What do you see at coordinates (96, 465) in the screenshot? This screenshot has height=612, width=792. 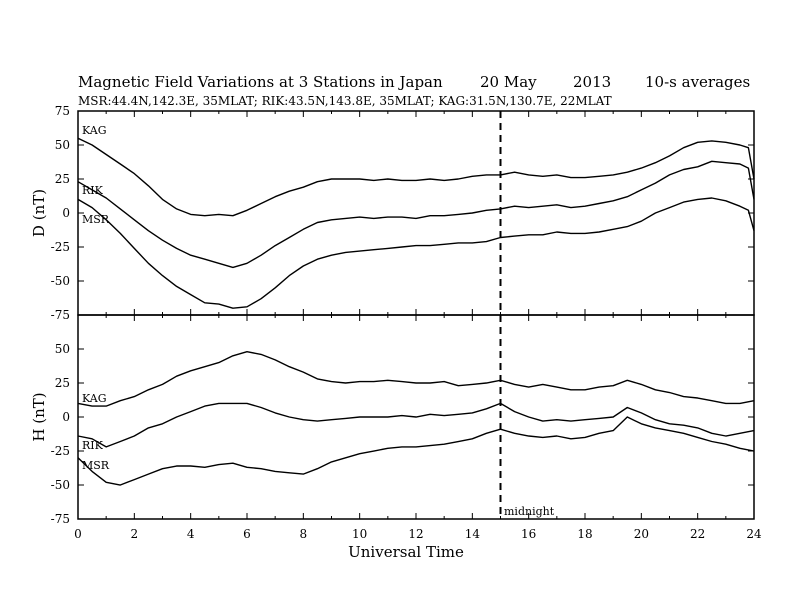 I see `h-series-msr-label: MSR` at bounding box center [96, 465].